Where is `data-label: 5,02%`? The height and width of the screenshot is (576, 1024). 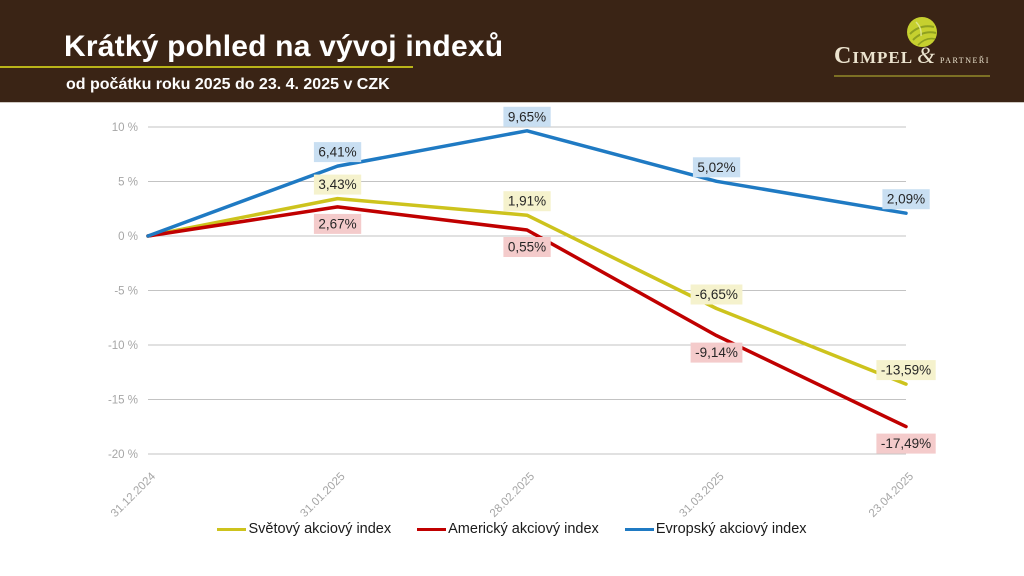 data-label: 5,02% is located at coordinates (716, 167).